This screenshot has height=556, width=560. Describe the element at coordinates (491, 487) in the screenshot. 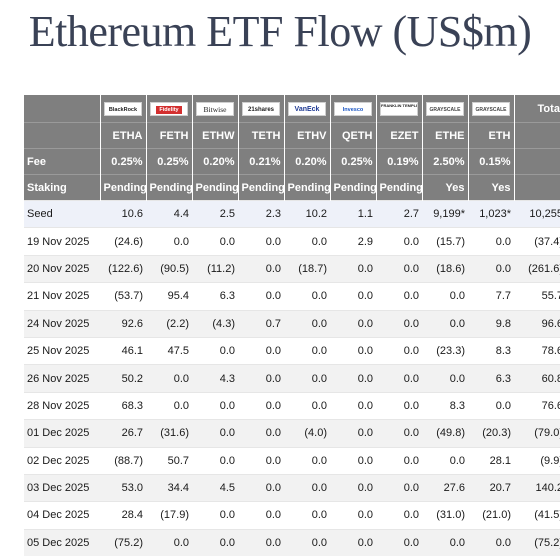

I see `flow-value: 20.7` at that location.